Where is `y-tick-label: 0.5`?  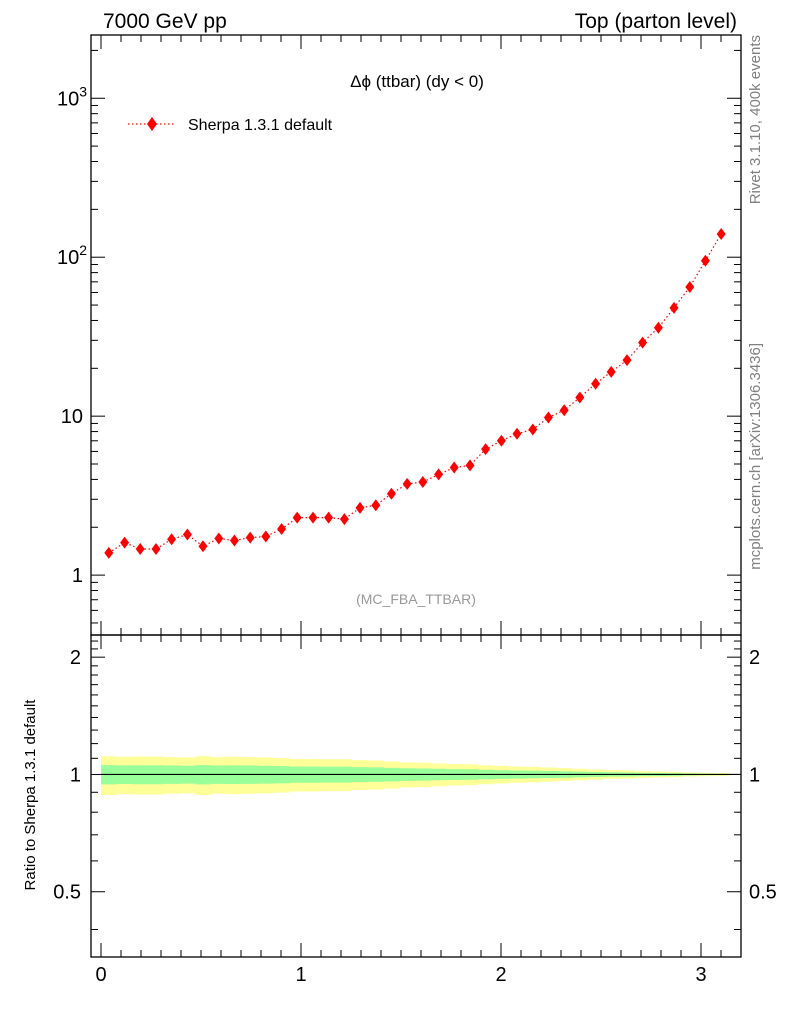 y-tick-label: 0.5 is located at coordinates (67, 893).